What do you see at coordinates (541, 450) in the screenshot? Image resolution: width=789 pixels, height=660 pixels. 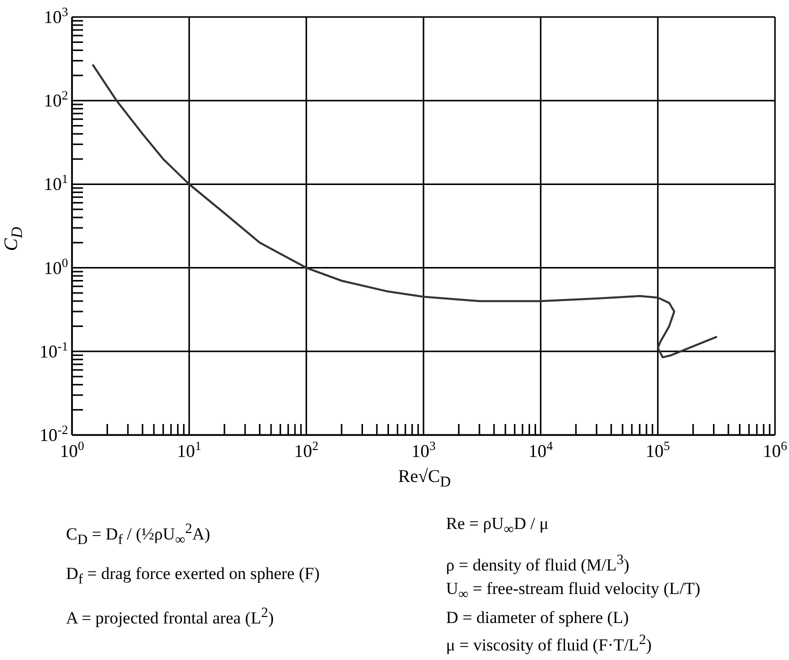 I see `x-tick-label: 10$^{4}$` at bounding box center [541, 450].